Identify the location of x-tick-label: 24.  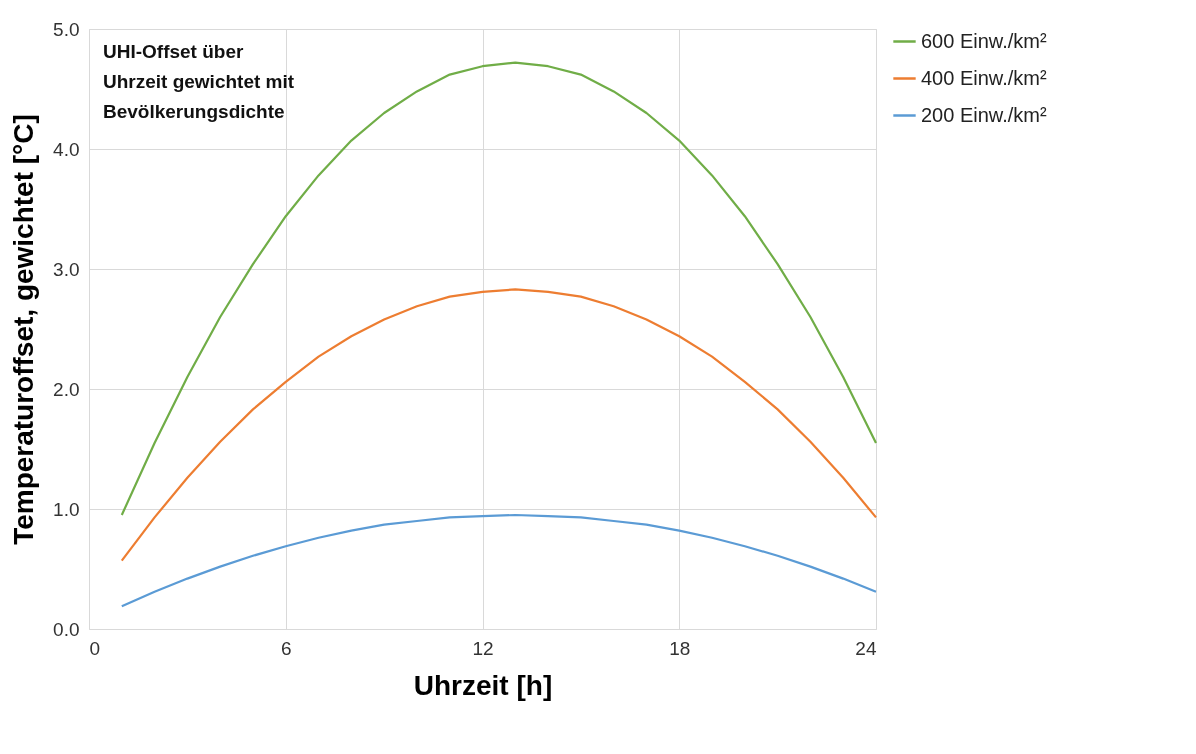
(866, 648).